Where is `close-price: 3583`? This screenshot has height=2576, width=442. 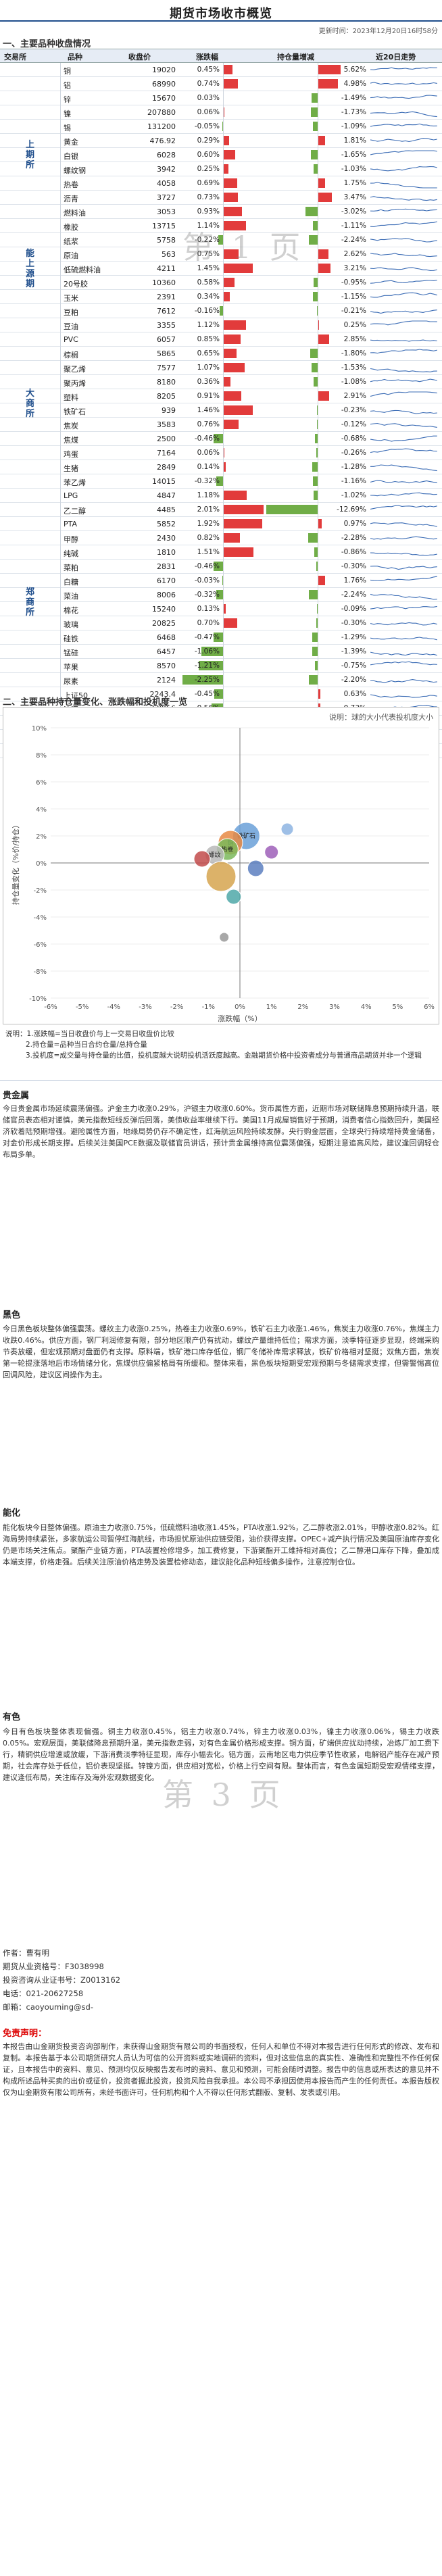
close-price: 3583 is located at coordinates (167, 425).